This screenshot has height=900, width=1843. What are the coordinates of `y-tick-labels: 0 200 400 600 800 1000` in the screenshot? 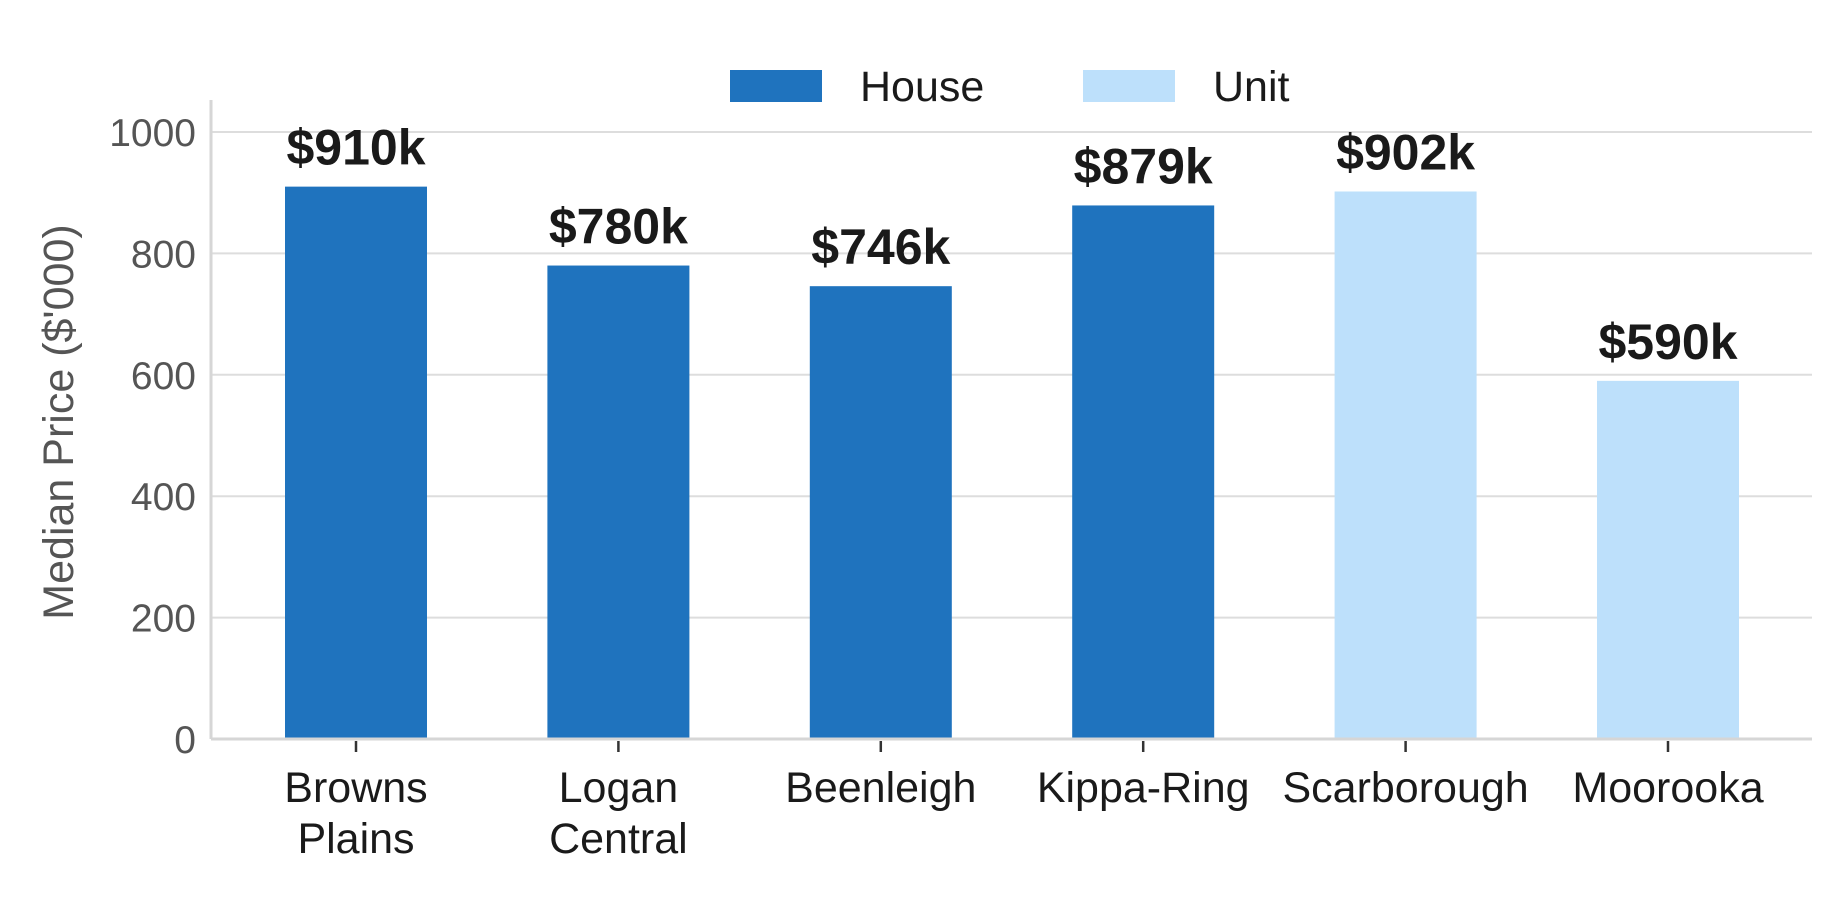 It's located at (152, 437).